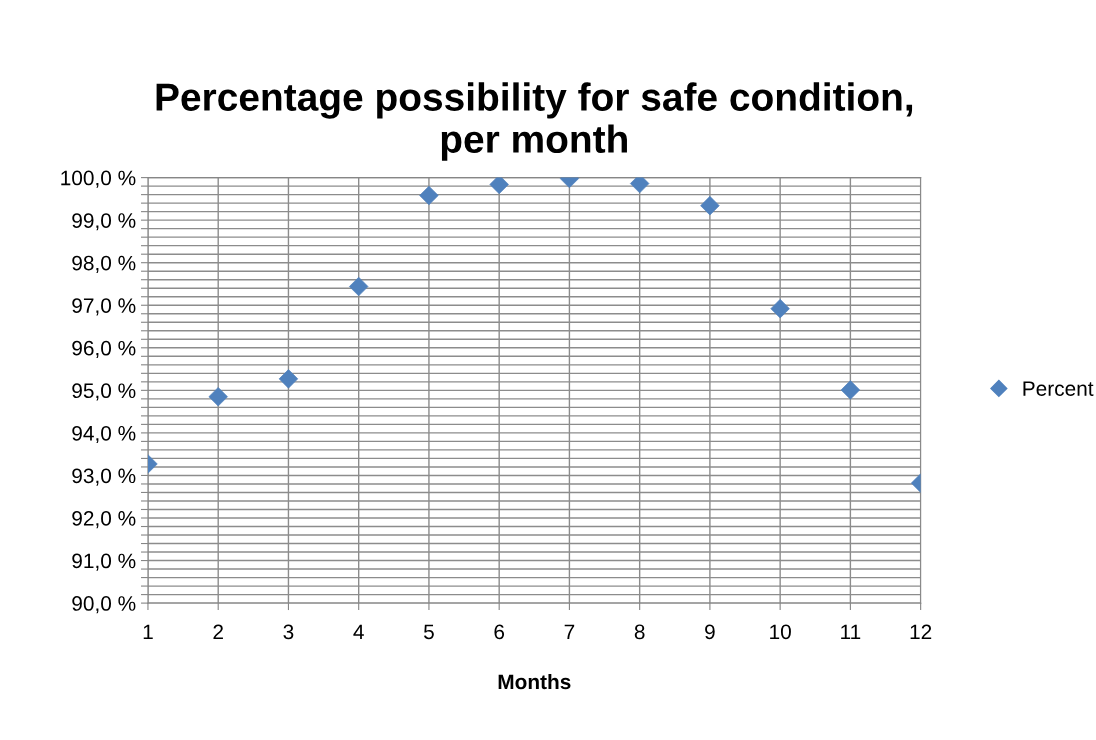 Image resolution: width=1096 pixels, height=740 pixels. What do you see at coordinates (499, 632) in the screenshot?
I see `x-tick-label: 6` at bounding box center [499, 632].